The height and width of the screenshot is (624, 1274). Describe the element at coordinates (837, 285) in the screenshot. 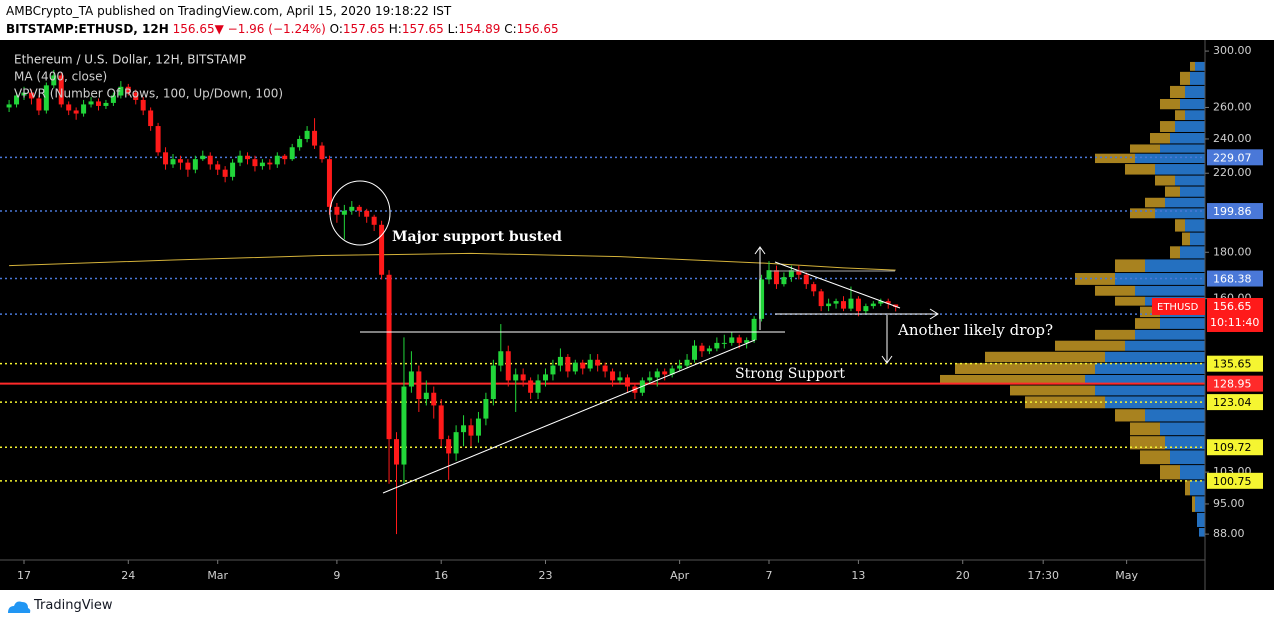

I see `trendline` at that location.